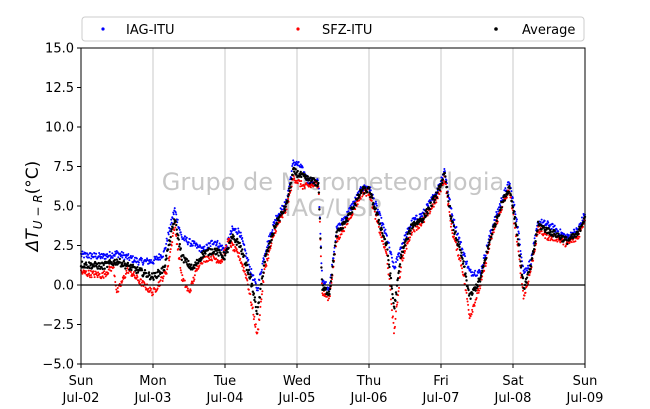 The image size is (650, 409). I want to click on watermark-line-2: IAG/USP, so click(332, 208).